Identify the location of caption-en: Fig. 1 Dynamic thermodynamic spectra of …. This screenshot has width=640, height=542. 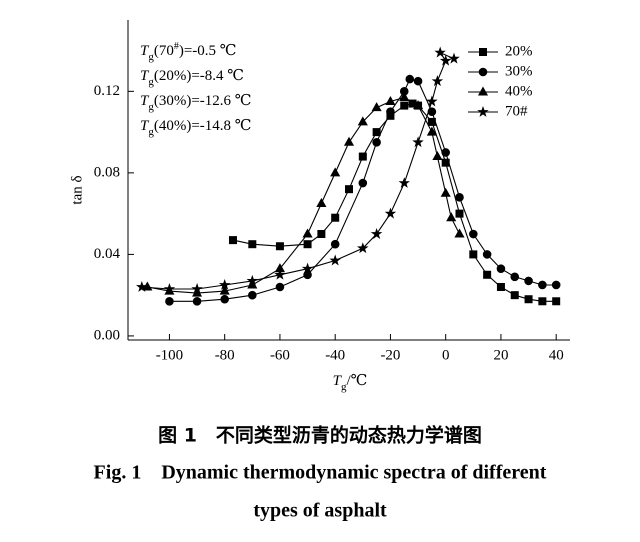
(320, 473).